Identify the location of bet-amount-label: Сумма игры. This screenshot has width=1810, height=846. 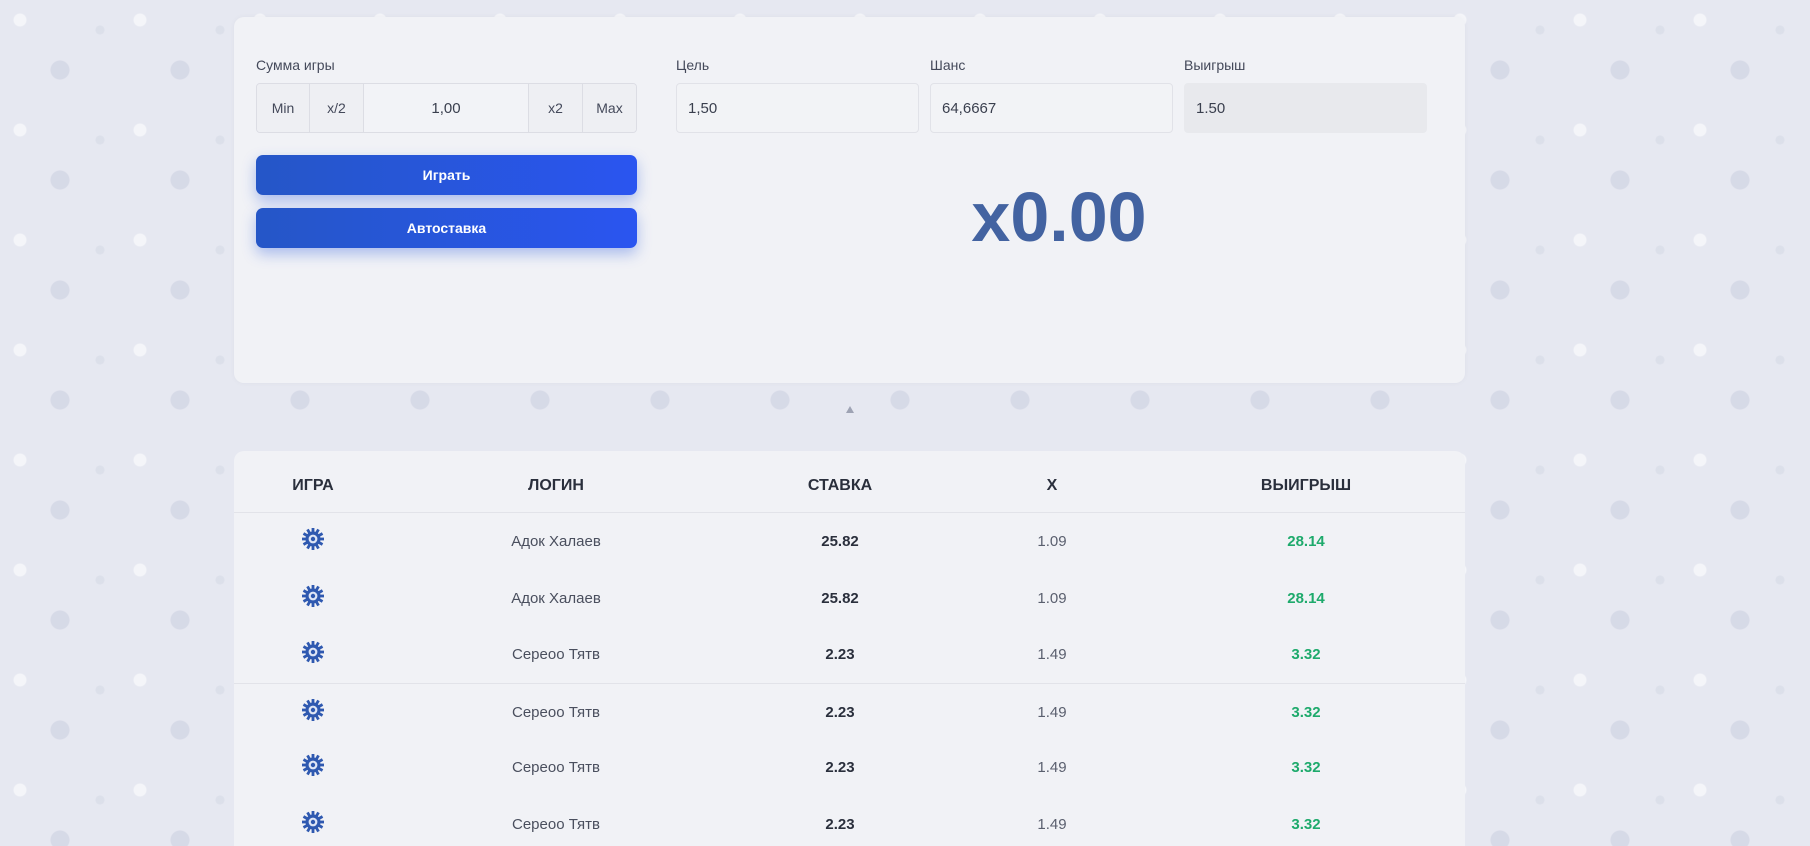
(295, 65).